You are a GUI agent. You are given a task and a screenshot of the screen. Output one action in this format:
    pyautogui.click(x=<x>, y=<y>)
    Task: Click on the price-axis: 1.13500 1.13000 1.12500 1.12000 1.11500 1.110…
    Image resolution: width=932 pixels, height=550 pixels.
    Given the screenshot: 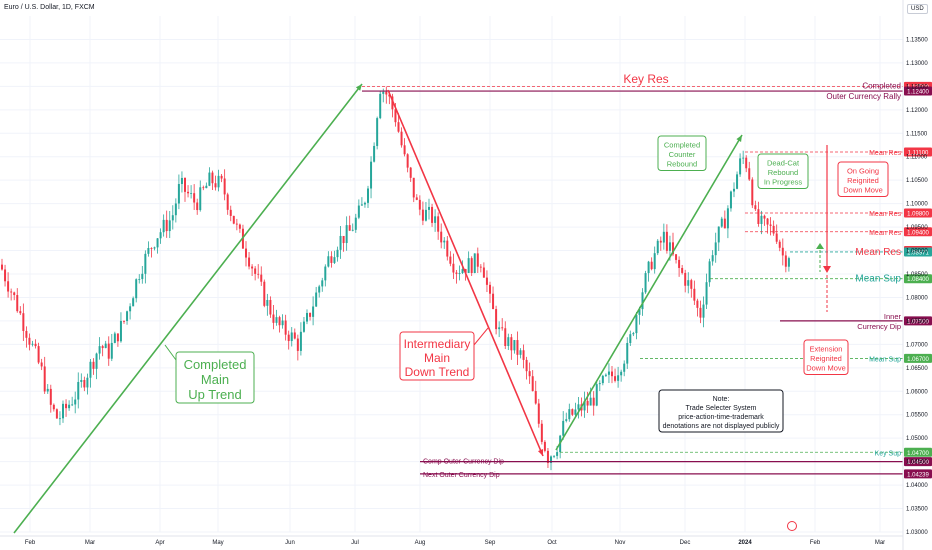 What is the action you would take?
    pyautogui.click(x=915, y=275)
    